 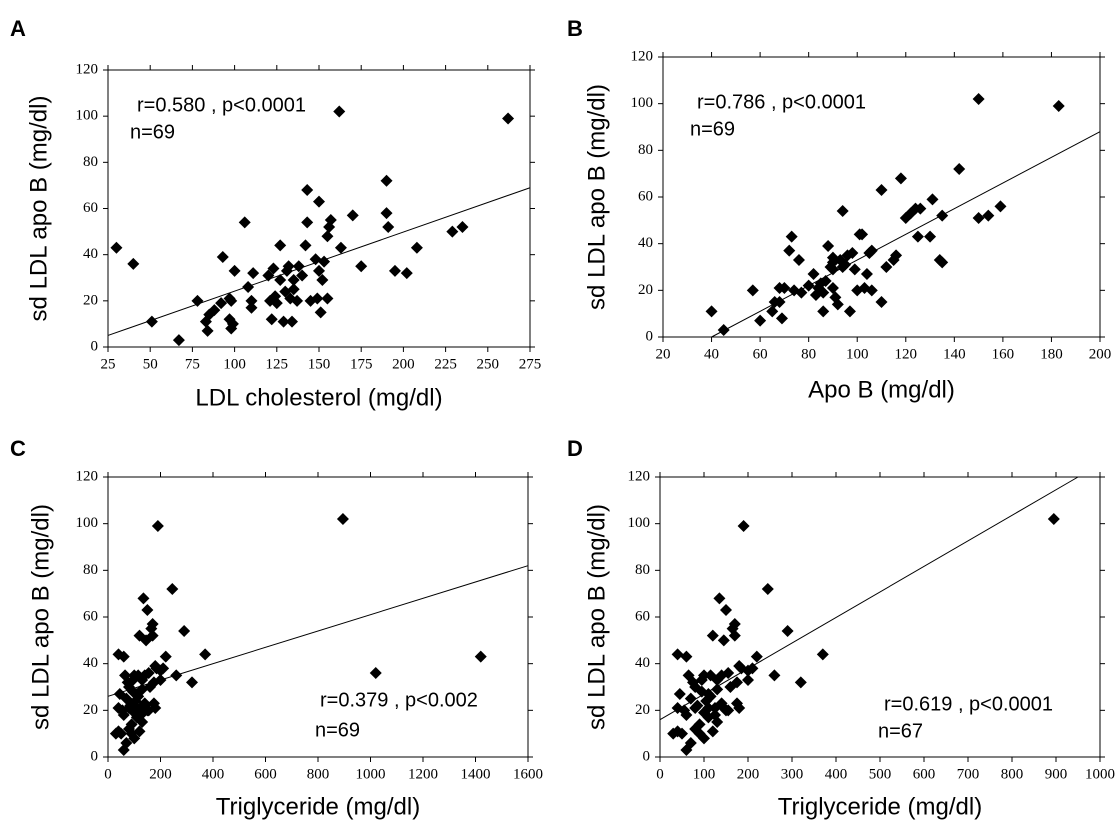 I want to click on x-tick-label: 25, so click(x=108, y=364).